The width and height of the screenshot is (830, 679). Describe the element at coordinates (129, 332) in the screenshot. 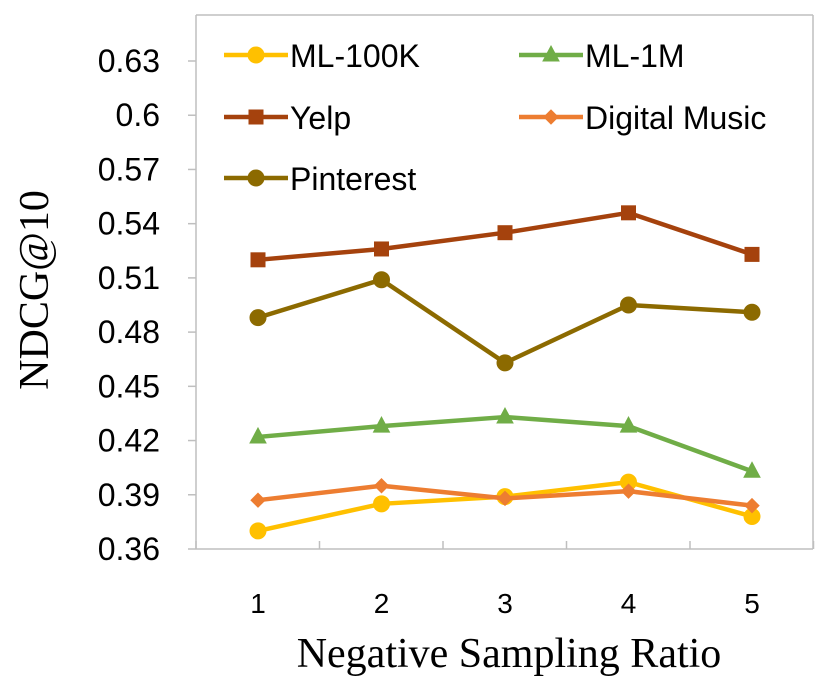

I see `y-tick-label: 0.48` at that location.